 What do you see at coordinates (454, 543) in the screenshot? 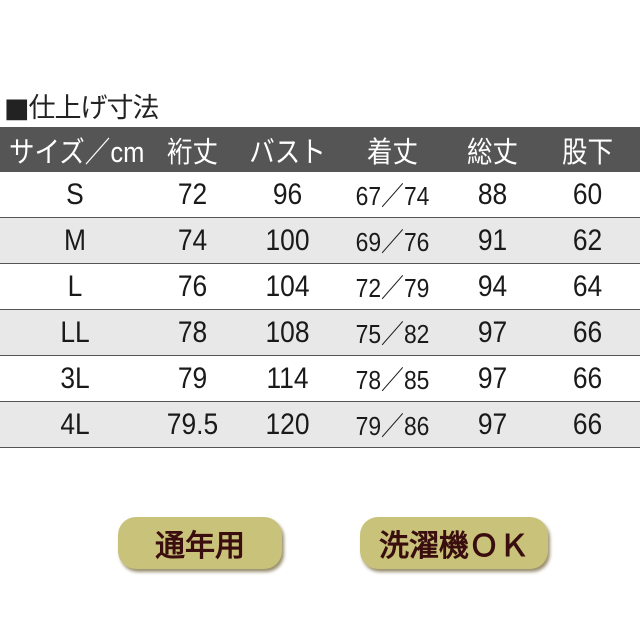
I see `badge-machine-washable: 洗濯機ＯＫ` at bounding box center [454, 543].